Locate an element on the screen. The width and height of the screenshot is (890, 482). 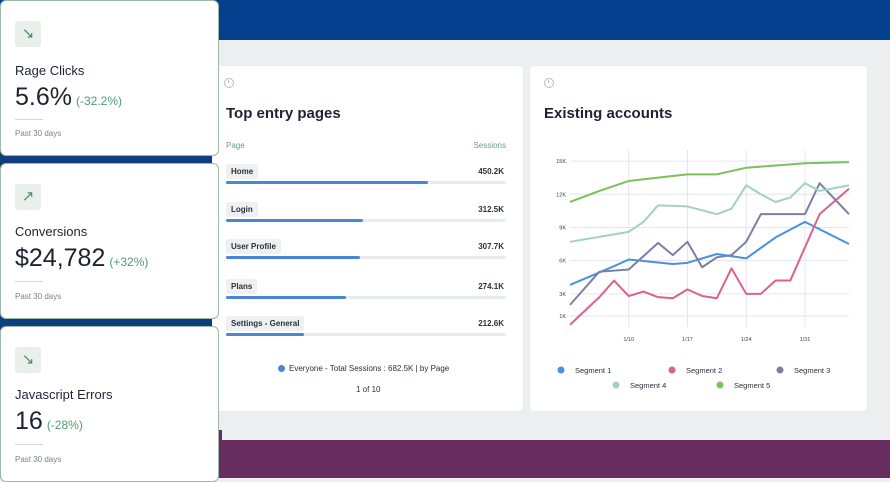
kpi-value: 5.6% (-32.2%) is located at coordinates (68, 97).